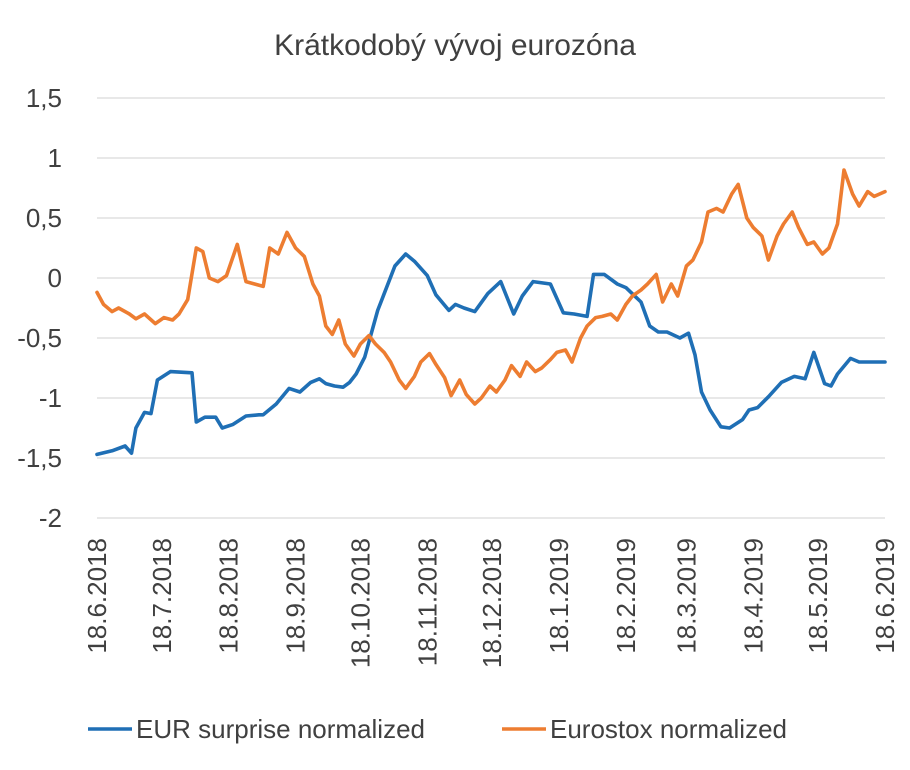 Image resolution: width=910 pixels, height=770 pixels. Describe the element at coordinates (44, 98) in the screenshot. I see `y-tick-label: 1,5` at that location.